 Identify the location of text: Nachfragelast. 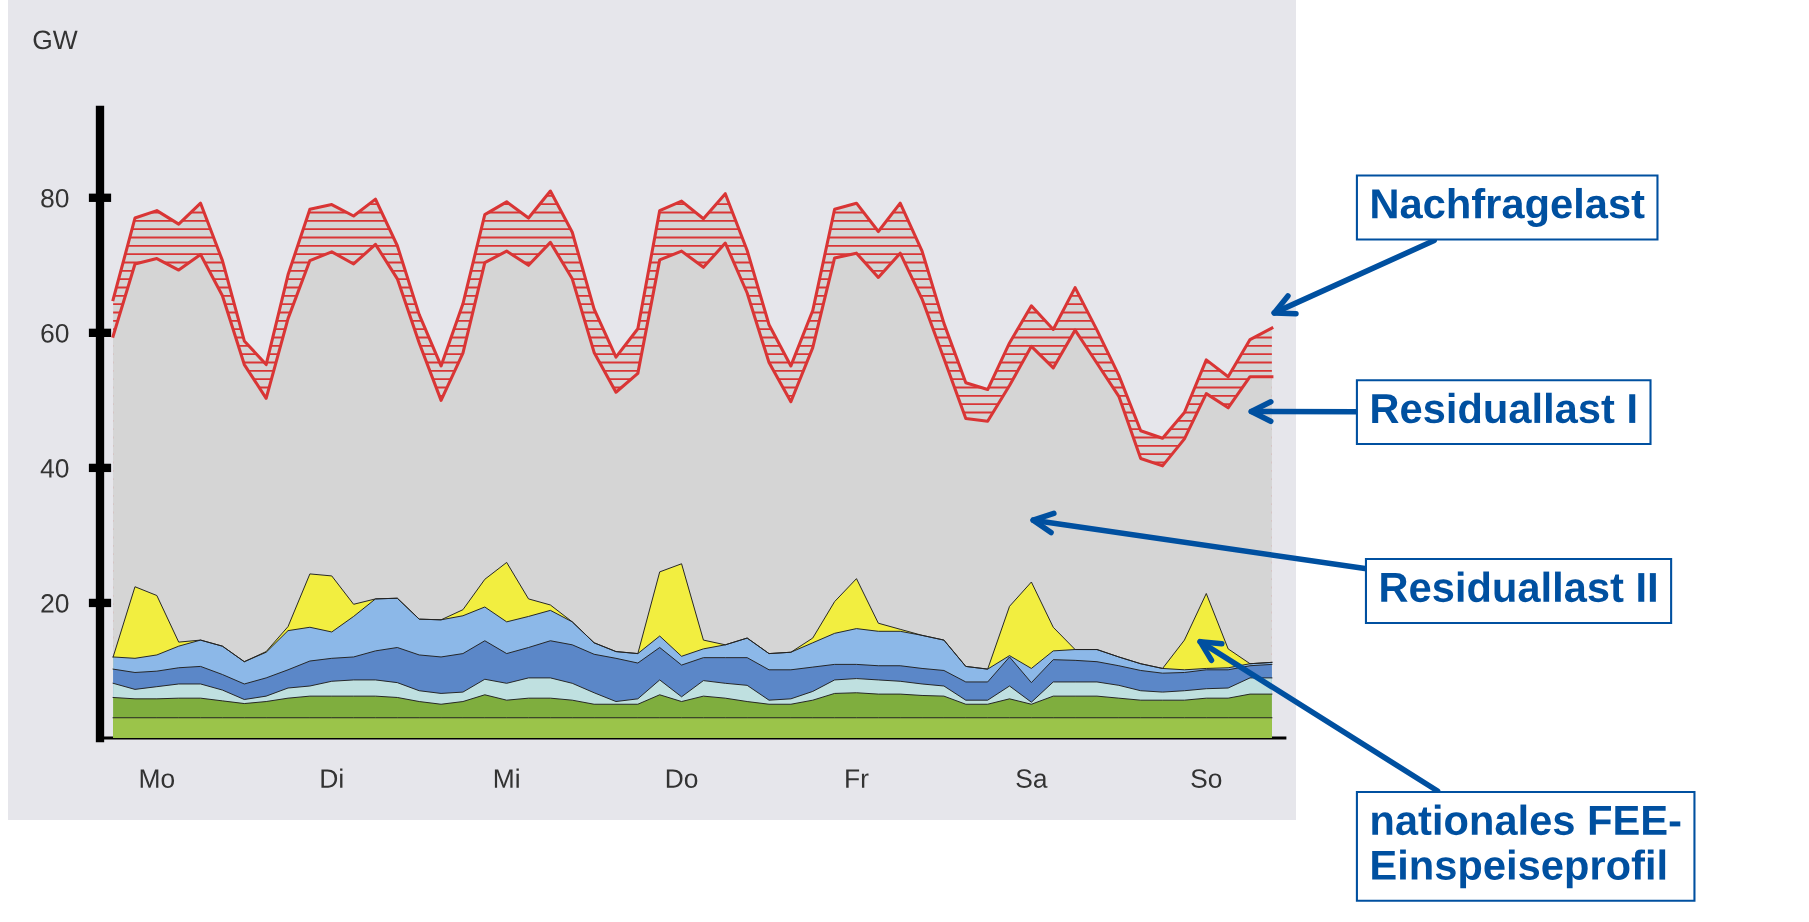
(1508, 207).